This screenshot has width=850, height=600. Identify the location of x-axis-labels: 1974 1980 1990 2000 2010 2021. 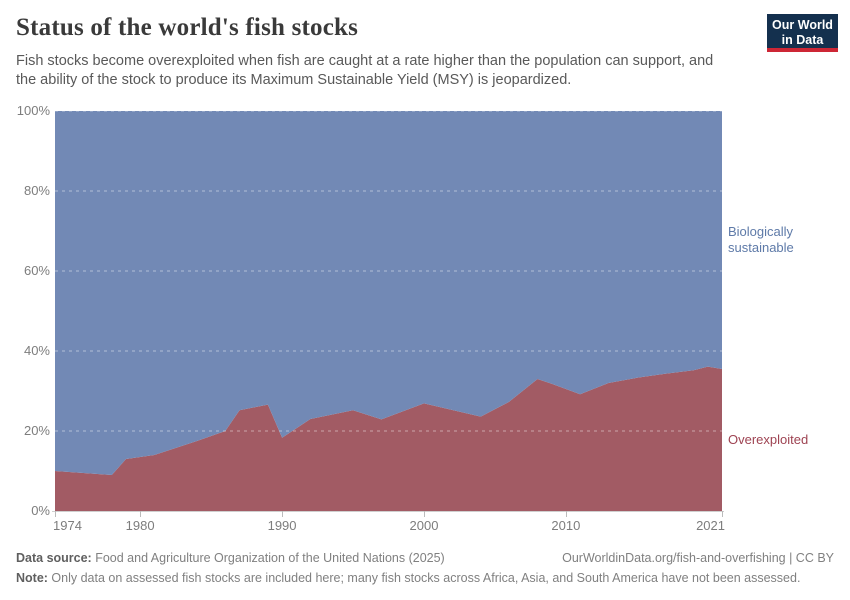
(425, 526).